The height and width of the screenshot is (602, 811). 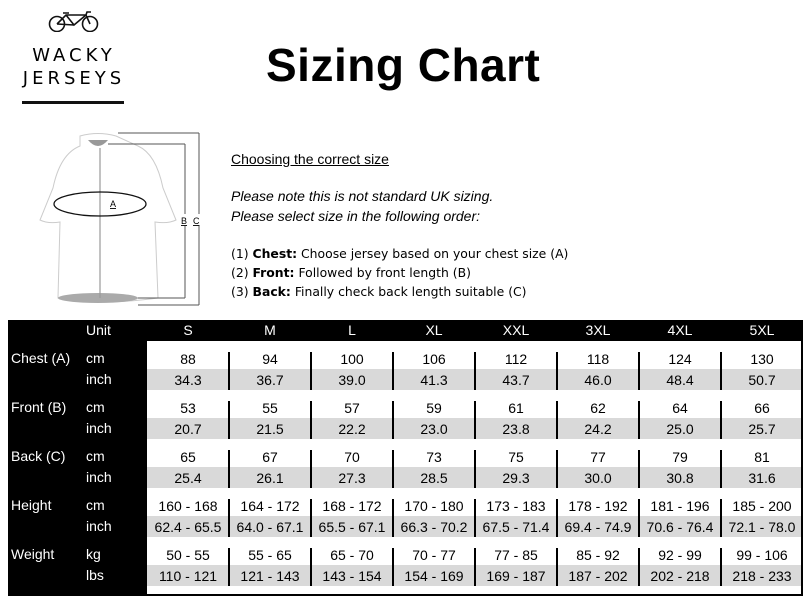 I want to click on step-label: Back:, so click(x=271, y=291).